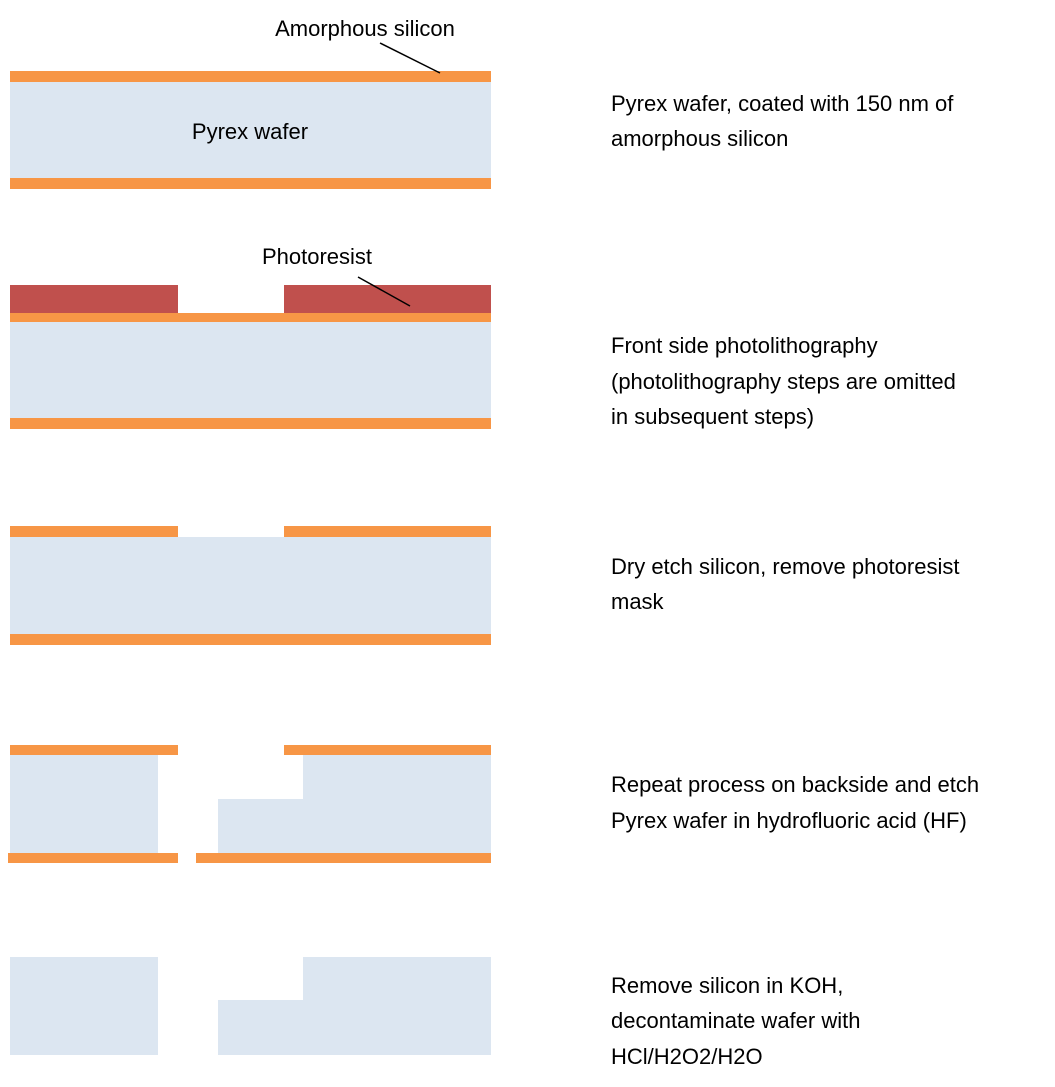 The width and height of the screenshot is (1055, 1087). Describe the element at coordinates (727, 985) in the screenshot. I see `step-text: Remove silicon in KOH,` at that location.